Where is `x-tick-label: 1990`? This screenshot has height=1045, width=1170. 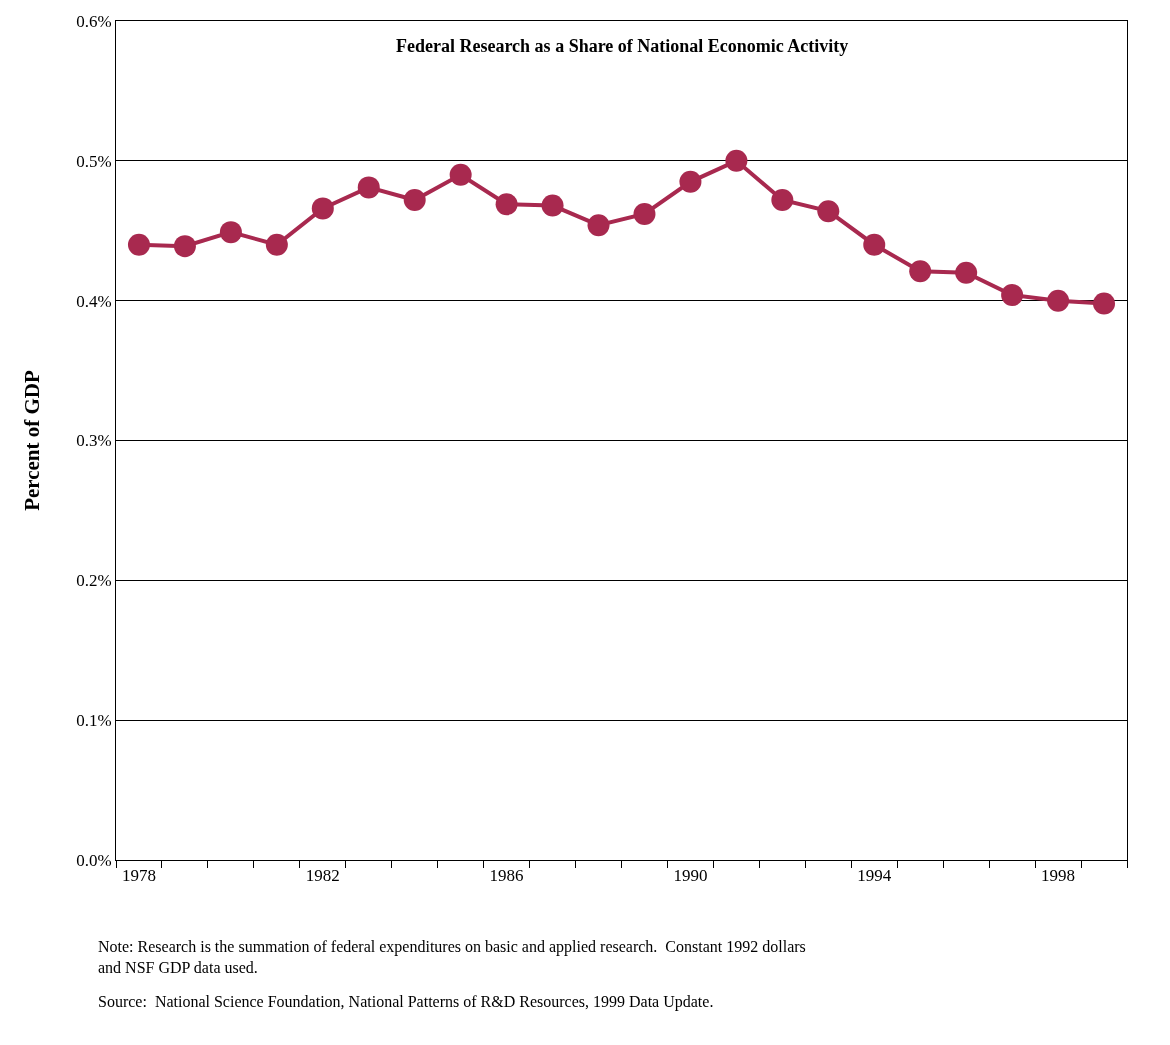 x-tick-label: 1990 is located at coordinates (690, 876).